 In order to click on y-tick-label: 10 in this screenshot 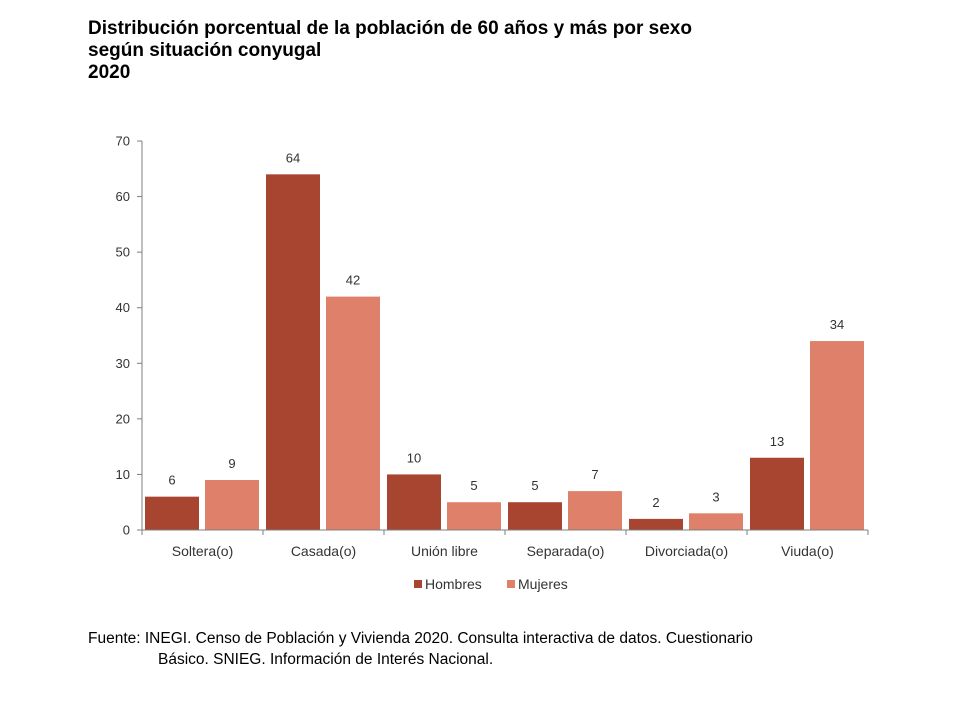, I will do `click(123, 474)`.